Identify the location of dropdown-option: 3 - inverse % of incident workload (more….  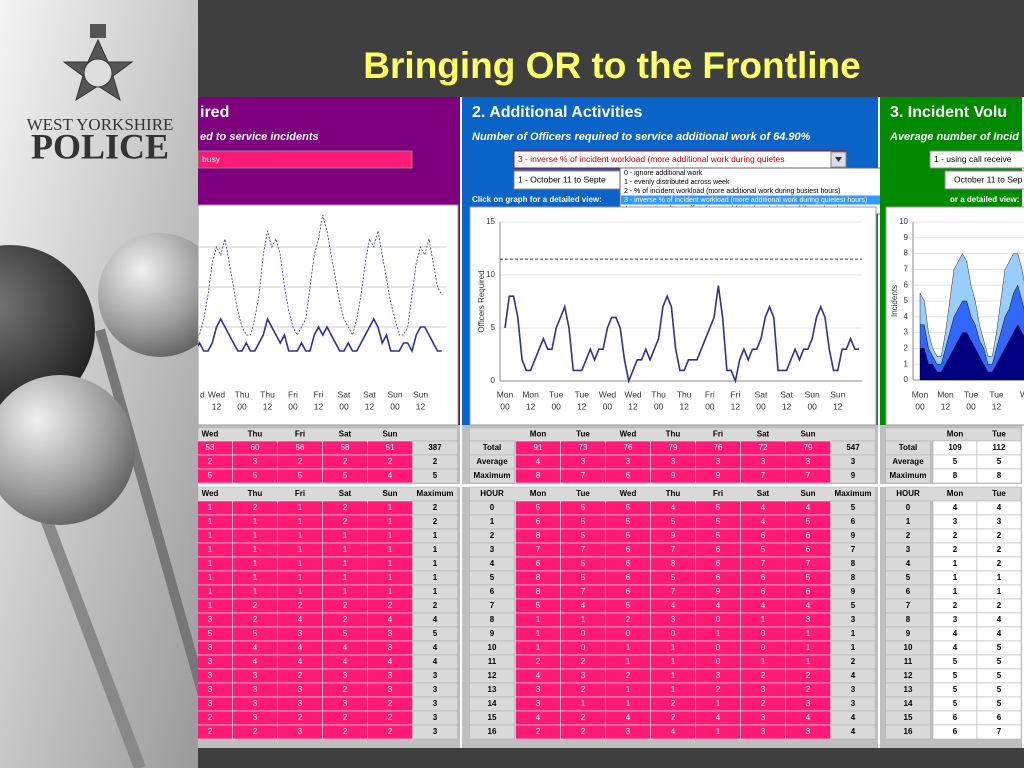
(745, 200).